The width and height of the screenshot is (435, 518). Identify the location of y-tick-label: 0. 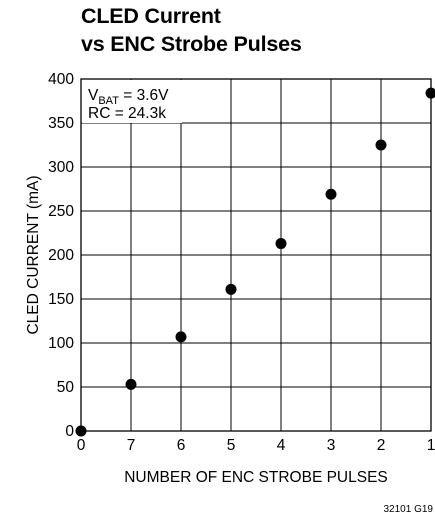
(69, 431).